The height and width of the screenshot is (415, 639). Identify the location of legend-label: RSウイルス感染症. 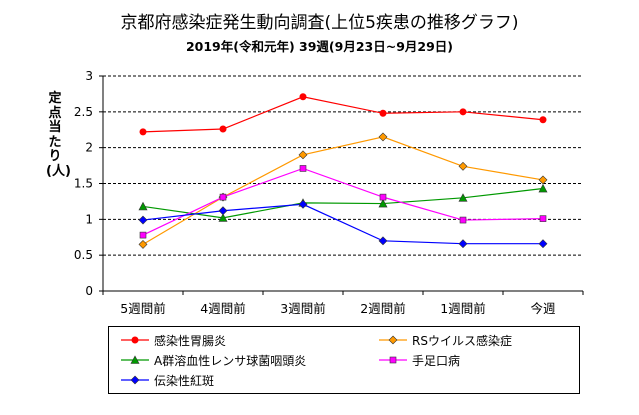
(462, 340).